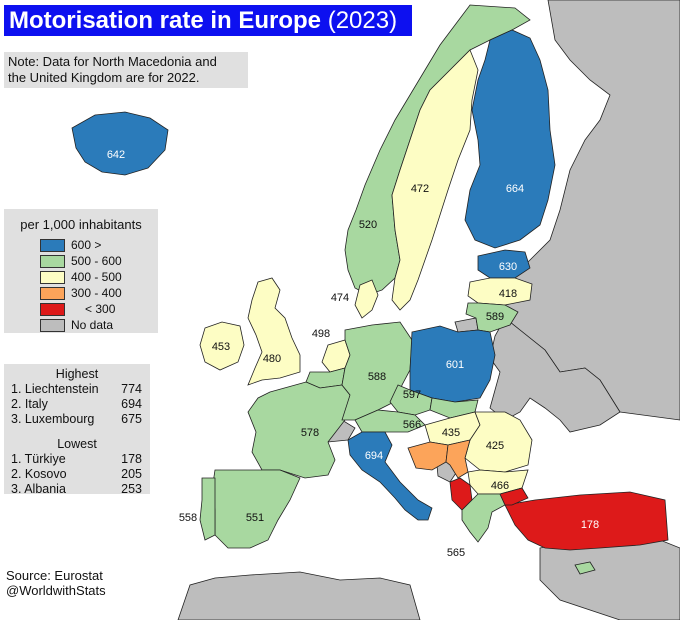 This screenshot has width=680, height=620. Describe the element at coordinates (96, 261) in the screenshot. I see `legend-label: 500 - 600` at that location.